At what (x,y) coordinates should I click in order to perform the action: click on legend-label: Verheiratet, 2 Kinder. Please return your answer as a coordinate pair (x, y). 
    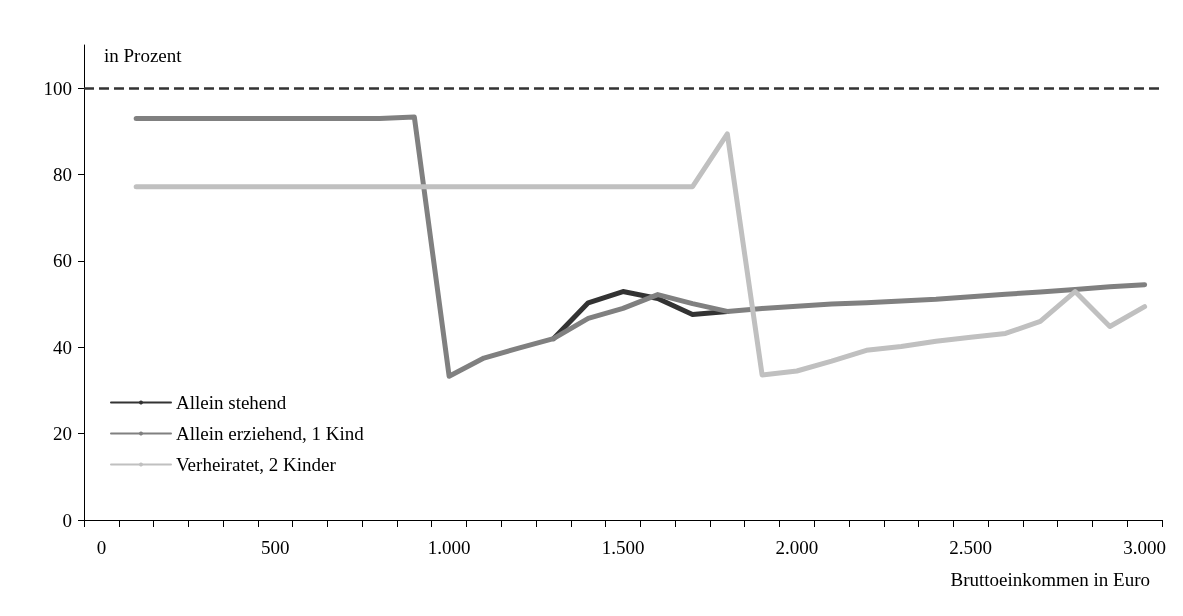
    Looking at the image, I should click on (256, 464).